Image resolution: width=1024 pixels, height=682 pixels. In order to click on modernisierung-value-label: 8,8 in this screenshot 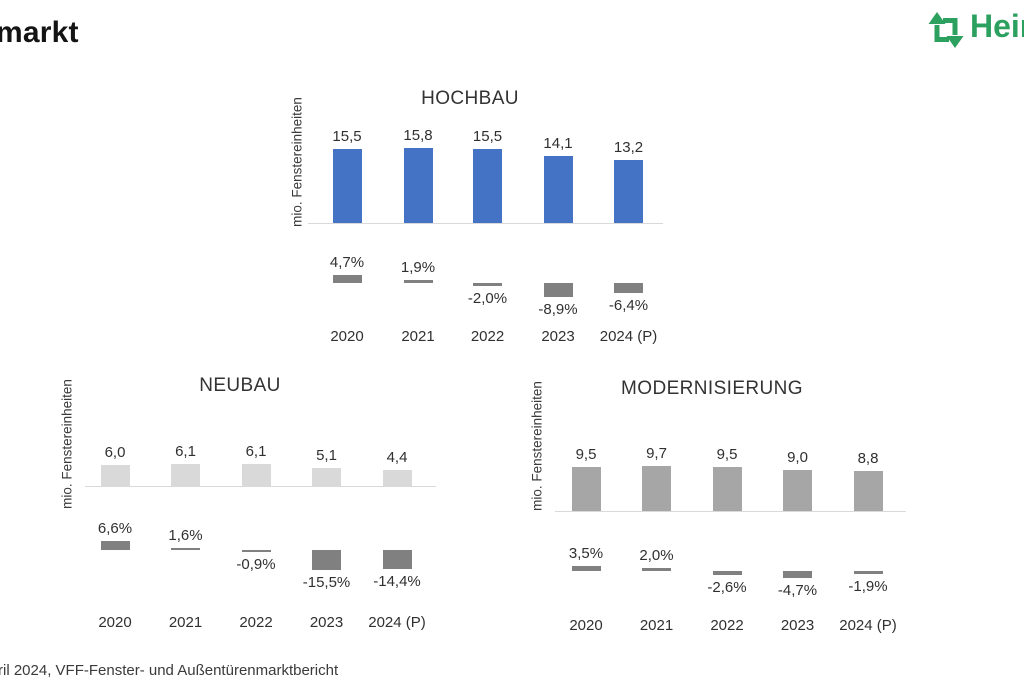, I will do `click(868, 458)`.